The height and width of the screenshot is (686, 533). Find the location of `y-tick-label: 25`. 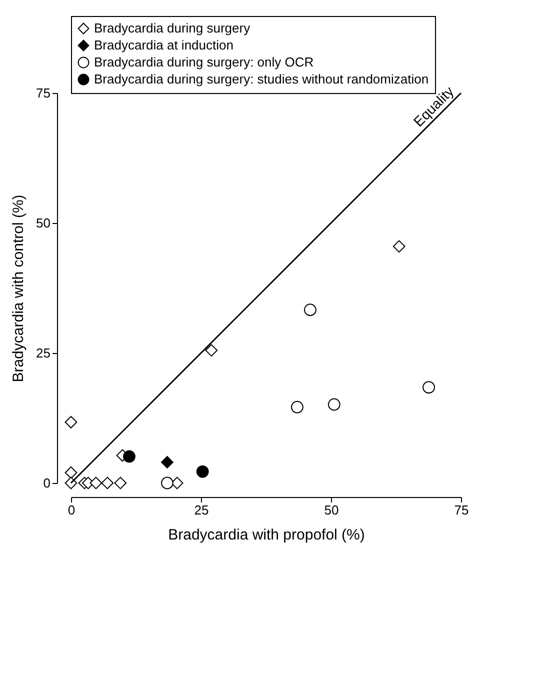

y-tick-label: 25 is located at coordinates (43, 353).